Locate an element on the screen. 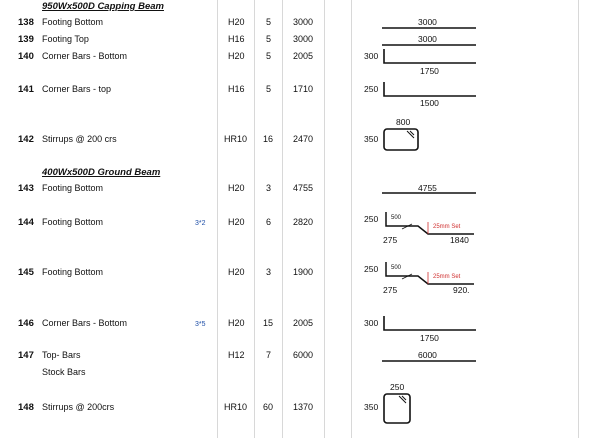  row-number: 144 is located at coordinates (26, 222).